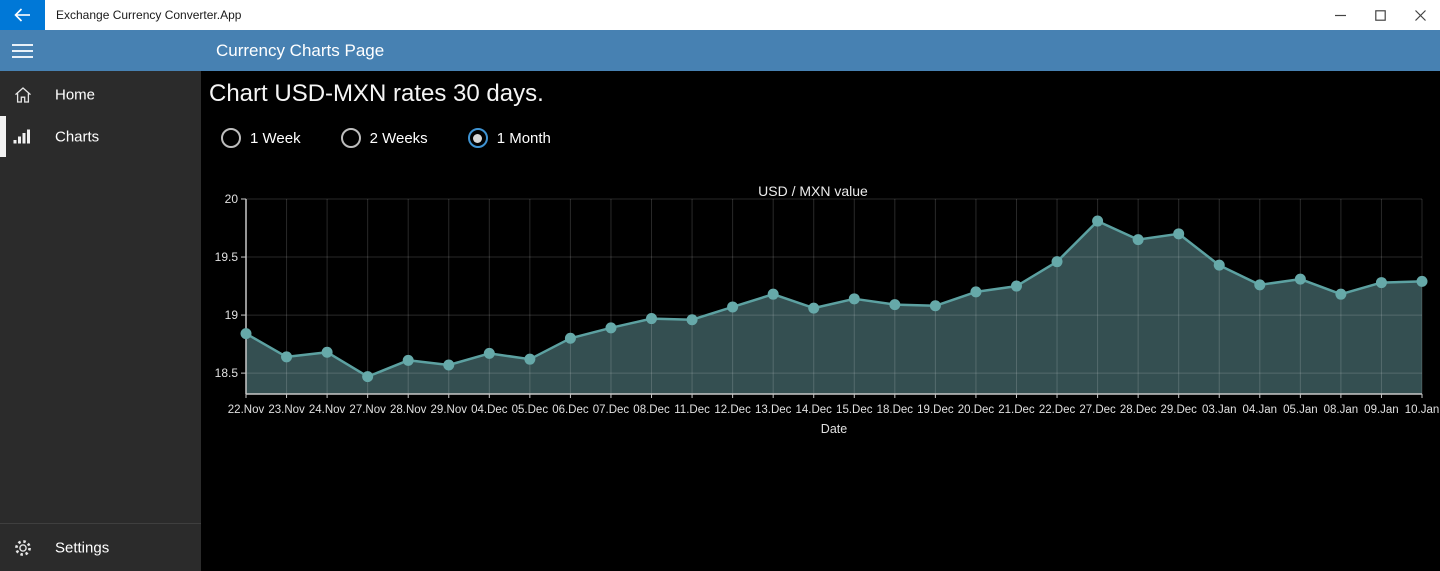 This screenshot has width=1440, height=571. I want to click on window-controls, so click(1380, 15).